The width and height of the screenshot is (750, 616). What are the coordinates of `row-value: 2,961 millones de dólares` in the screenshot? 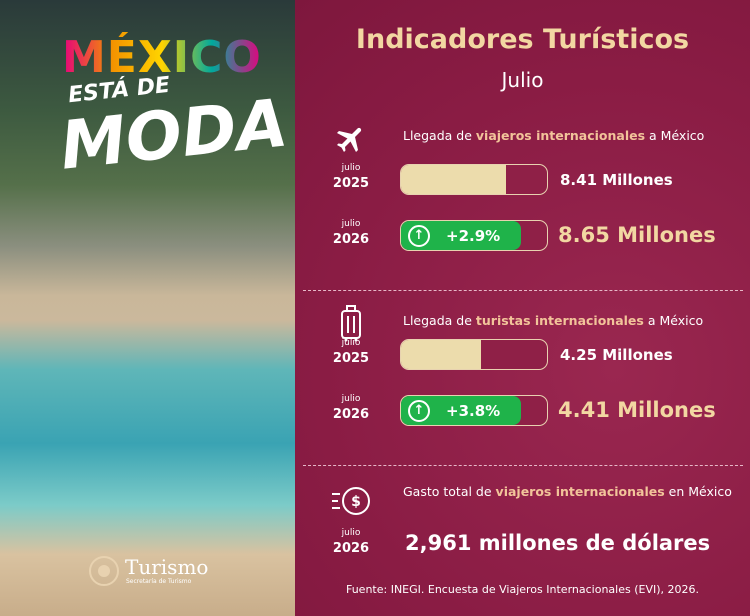 It's located at (558, 543).